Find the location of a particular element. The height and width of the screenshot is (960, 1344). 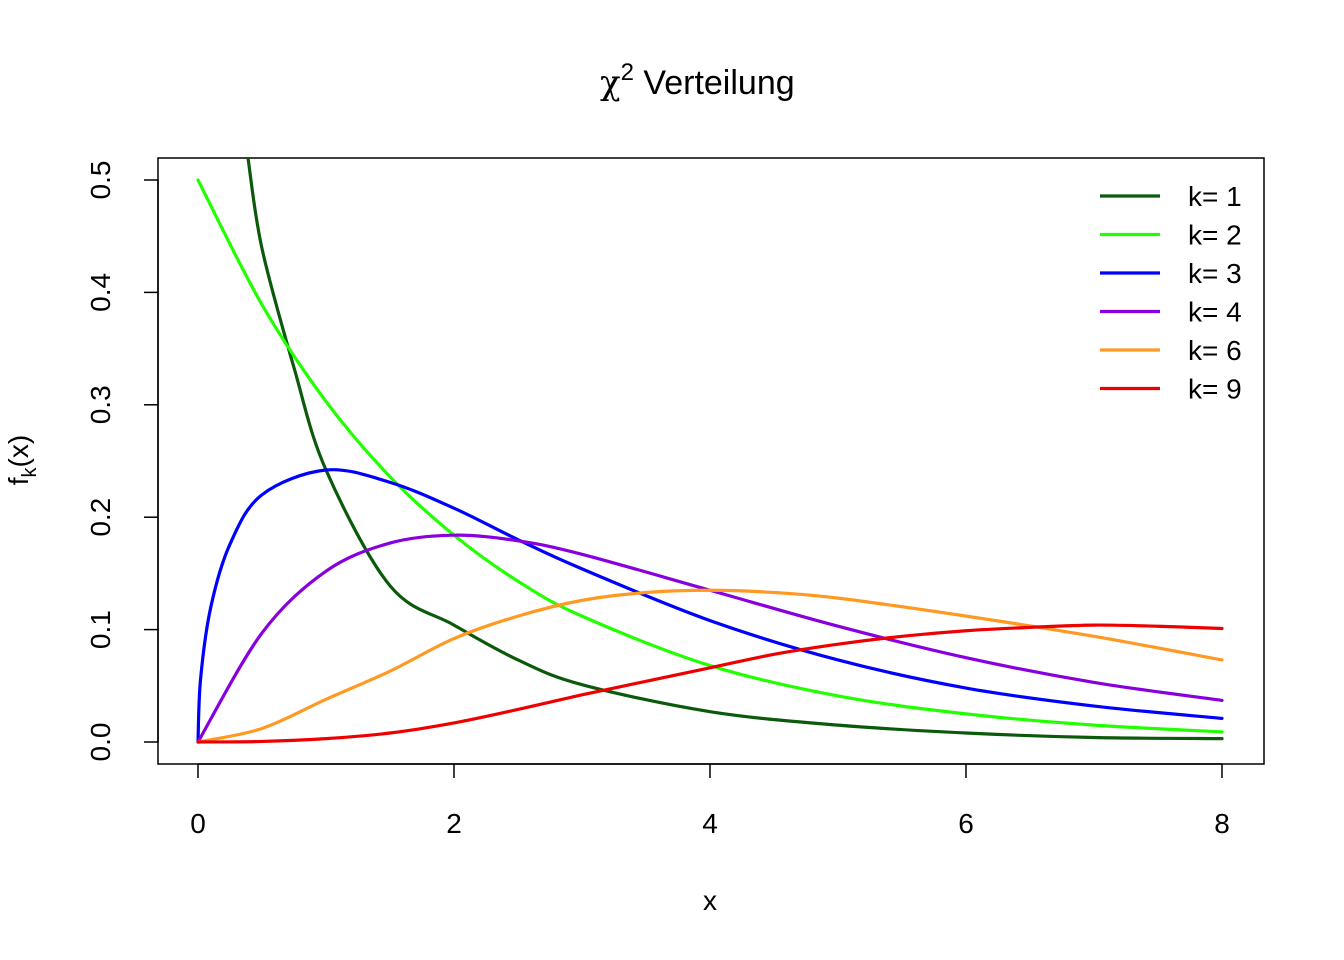

y-tick-label: 0.1 is located at coordinates (100, 629).